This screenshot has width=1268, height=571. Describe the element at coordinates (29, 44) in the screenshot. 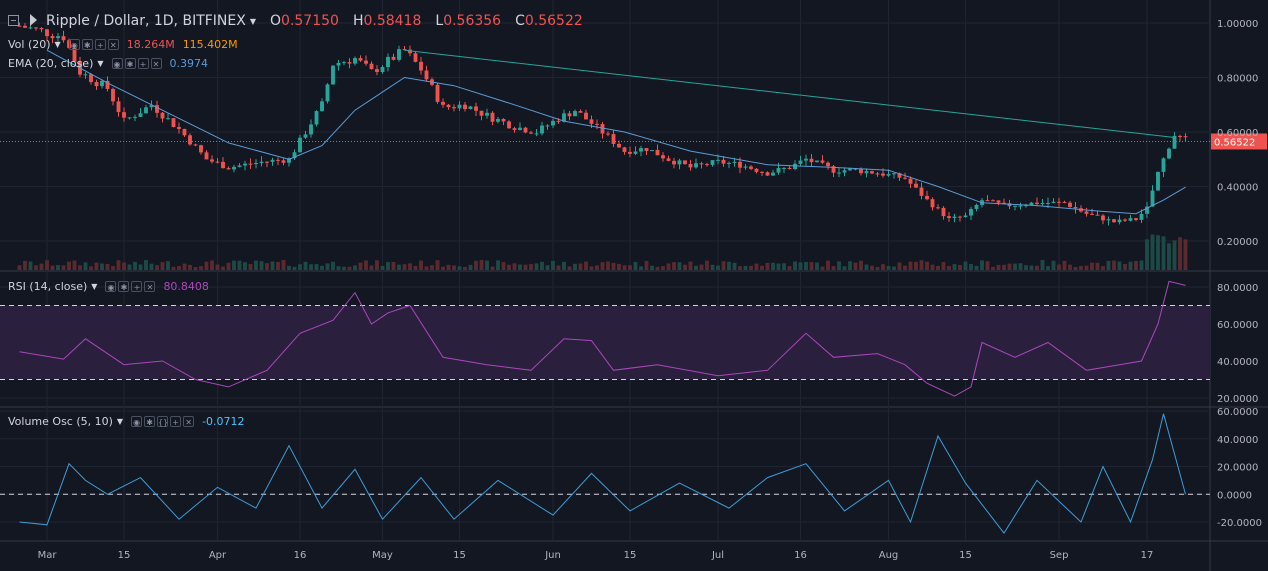

I see `volume-indicator-label: Vol (20)` at that location.